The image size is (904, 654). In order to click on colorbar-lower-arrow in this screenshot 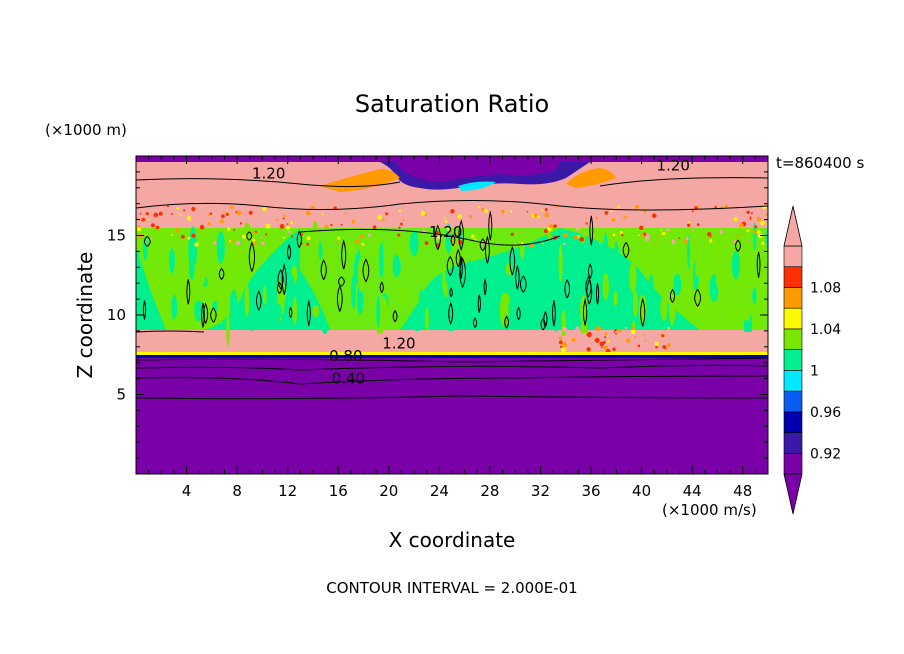, I will do `click(793, 494)`.